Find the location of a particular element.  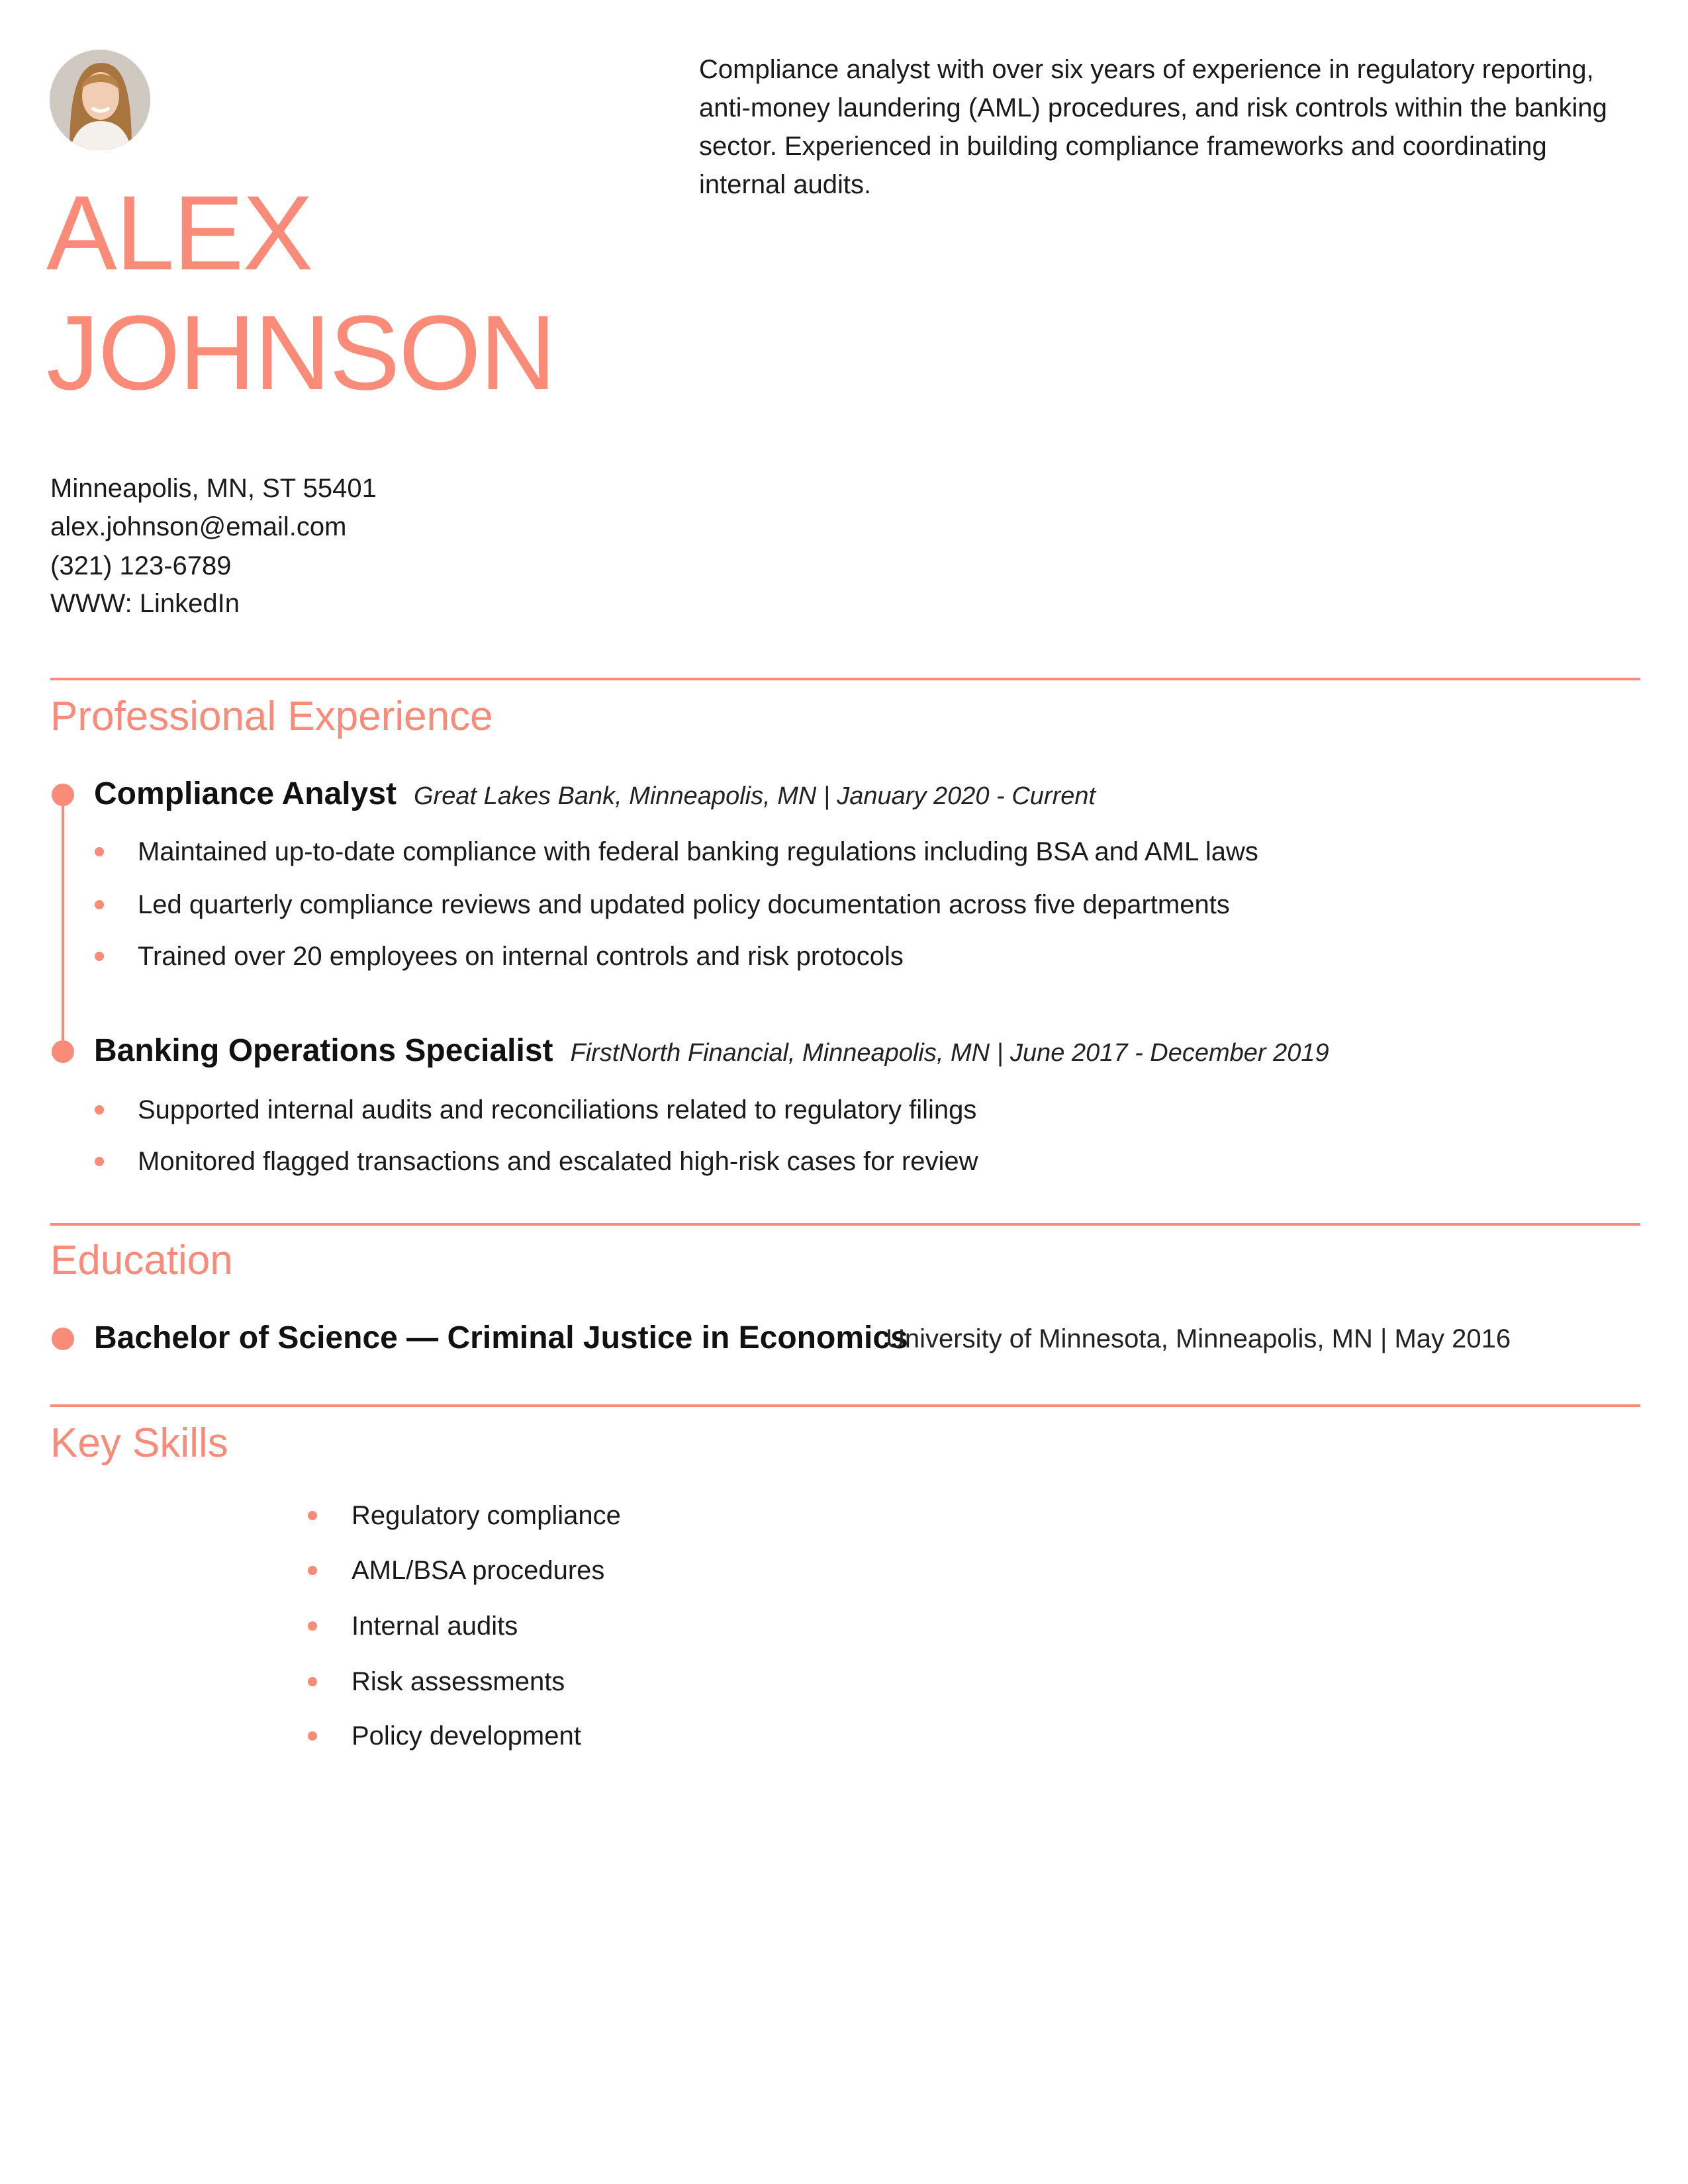

contact-email: alex.johnson@email.com is located at coordinates (198, 526).